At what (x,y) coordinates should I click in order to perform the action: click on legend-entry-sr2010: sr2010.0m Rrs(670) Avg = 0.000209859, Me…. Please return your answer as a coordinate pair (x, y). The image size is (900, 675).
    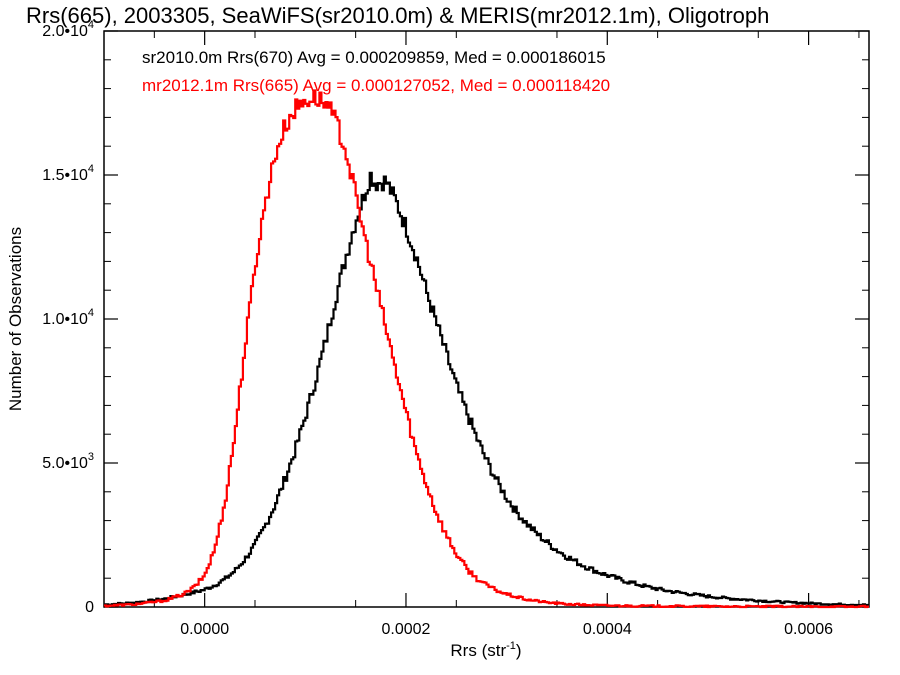
    Looking at the image, I should click on (374, 57).